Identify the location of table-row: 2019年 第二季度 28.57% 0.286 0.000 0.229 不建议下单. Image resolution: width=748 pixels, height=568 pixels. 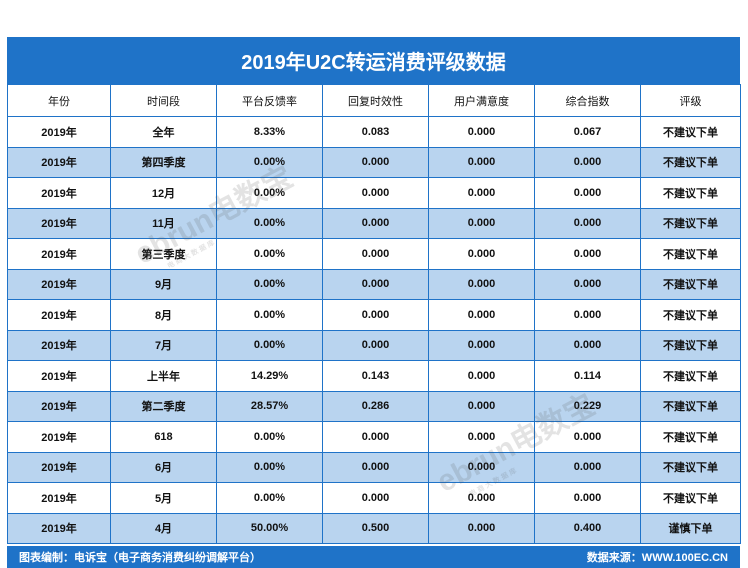
(374, 406).